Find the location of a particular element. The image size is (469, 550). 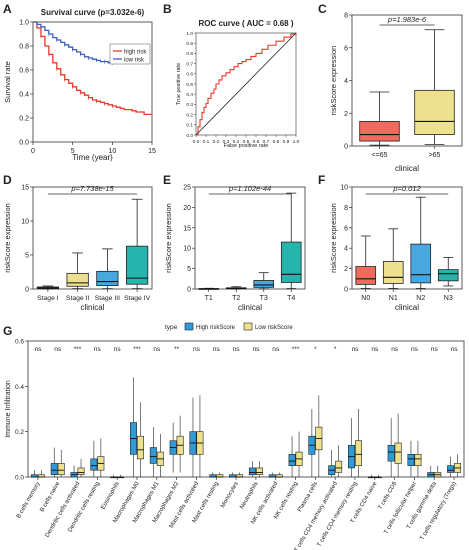

x-tick-label: T2 is located at coordinates (236, 298).